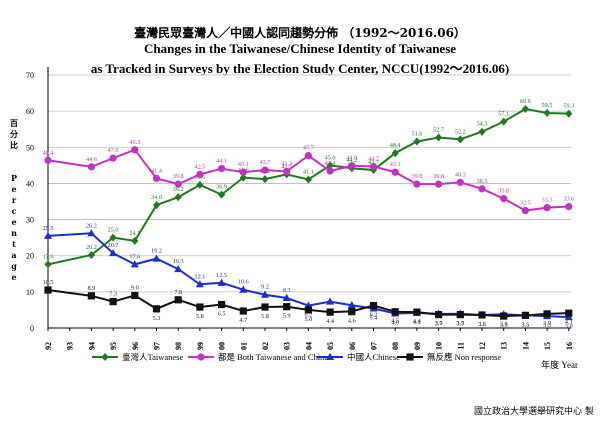 The height and width of the screenshot is (424, 600). Describe the element at coordinates (32, 328) in the screenshot. I see `y-tick-label: 0` at that location.